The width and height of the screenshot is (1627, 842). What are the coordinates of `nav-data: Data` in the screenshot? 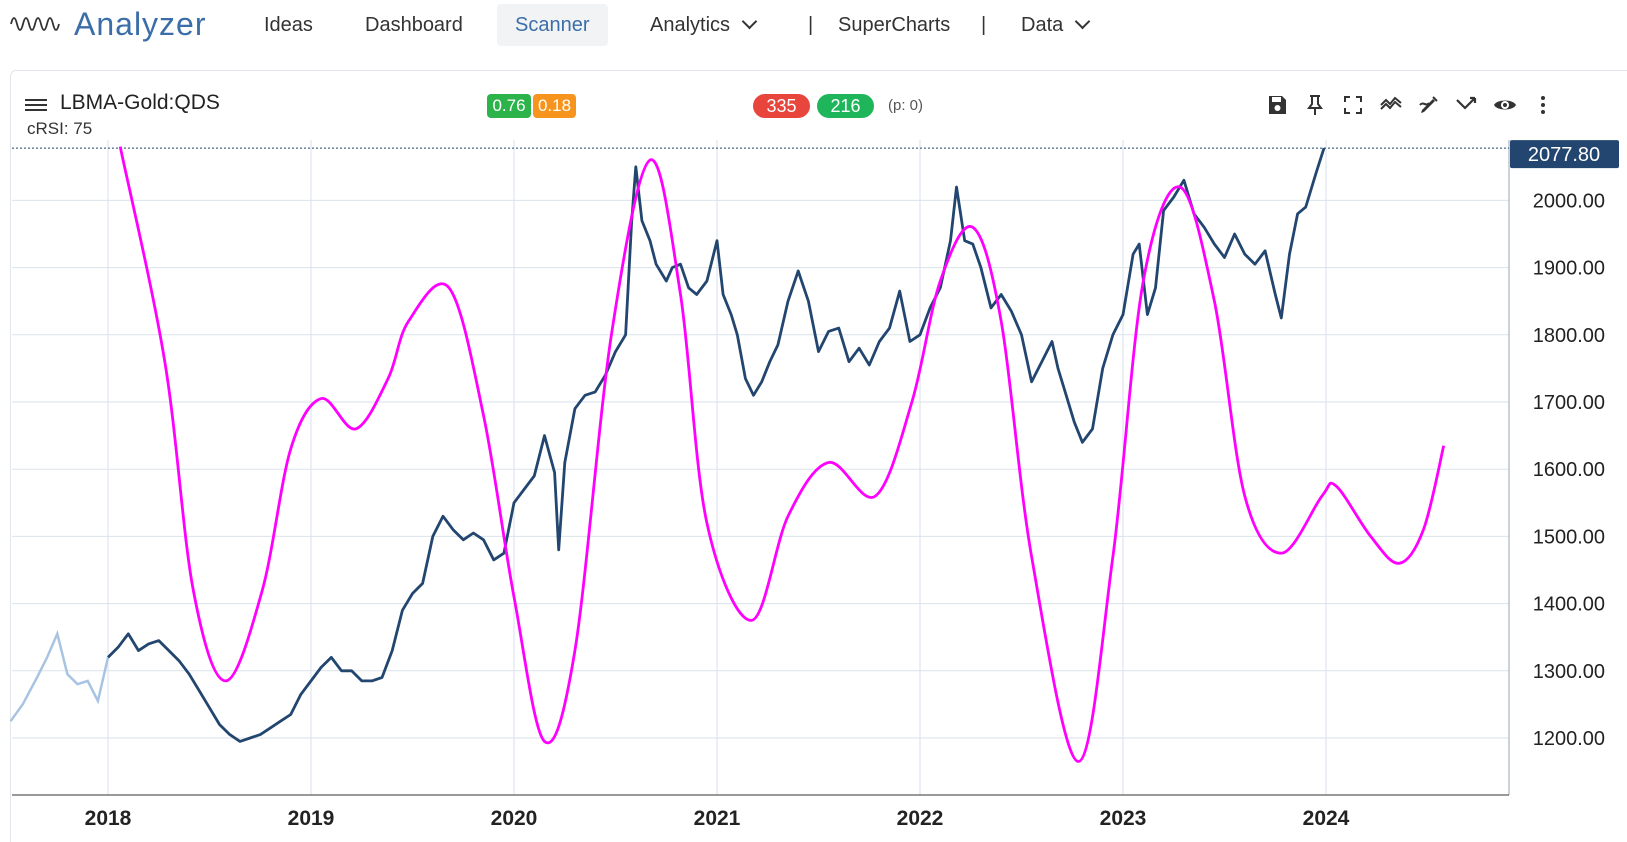 It's located at (1056, 25).